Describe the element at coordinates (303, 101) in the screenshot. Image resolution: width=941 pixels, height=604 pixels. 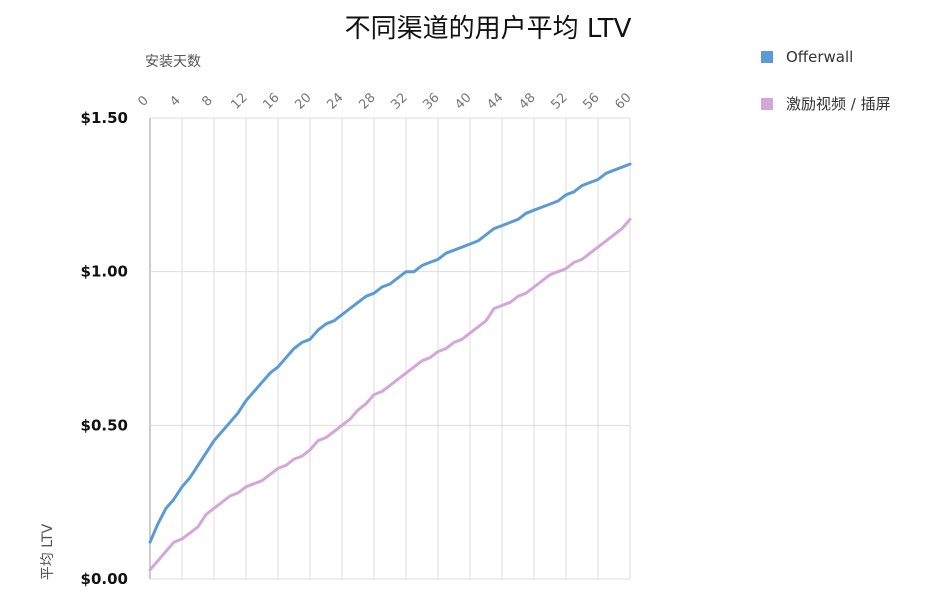
I see `x-tick-label: 20` at that location.